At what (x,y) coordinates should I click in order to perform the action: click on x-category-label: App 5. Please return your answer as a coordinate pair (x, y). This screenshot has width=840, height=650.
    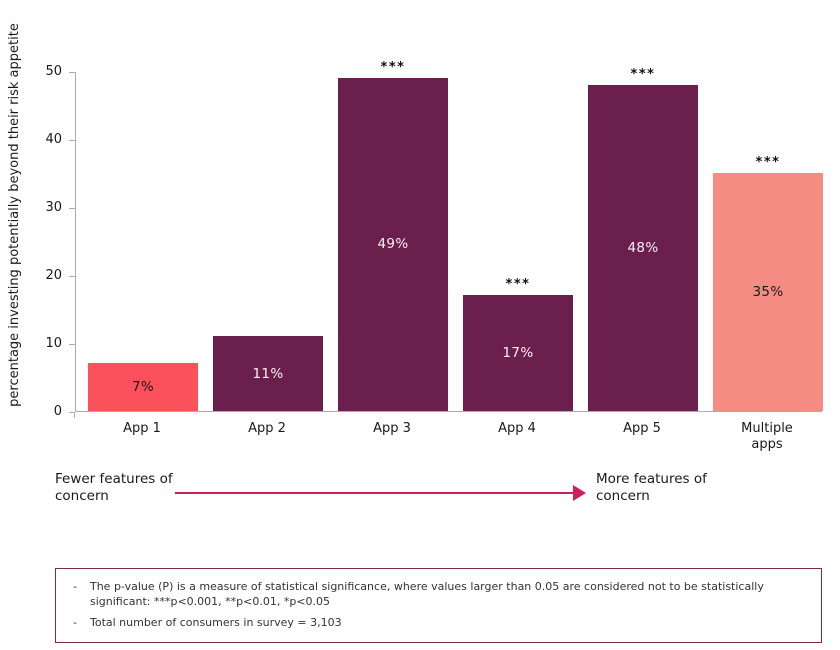
    Looking at the image, I should click on (642, 428).